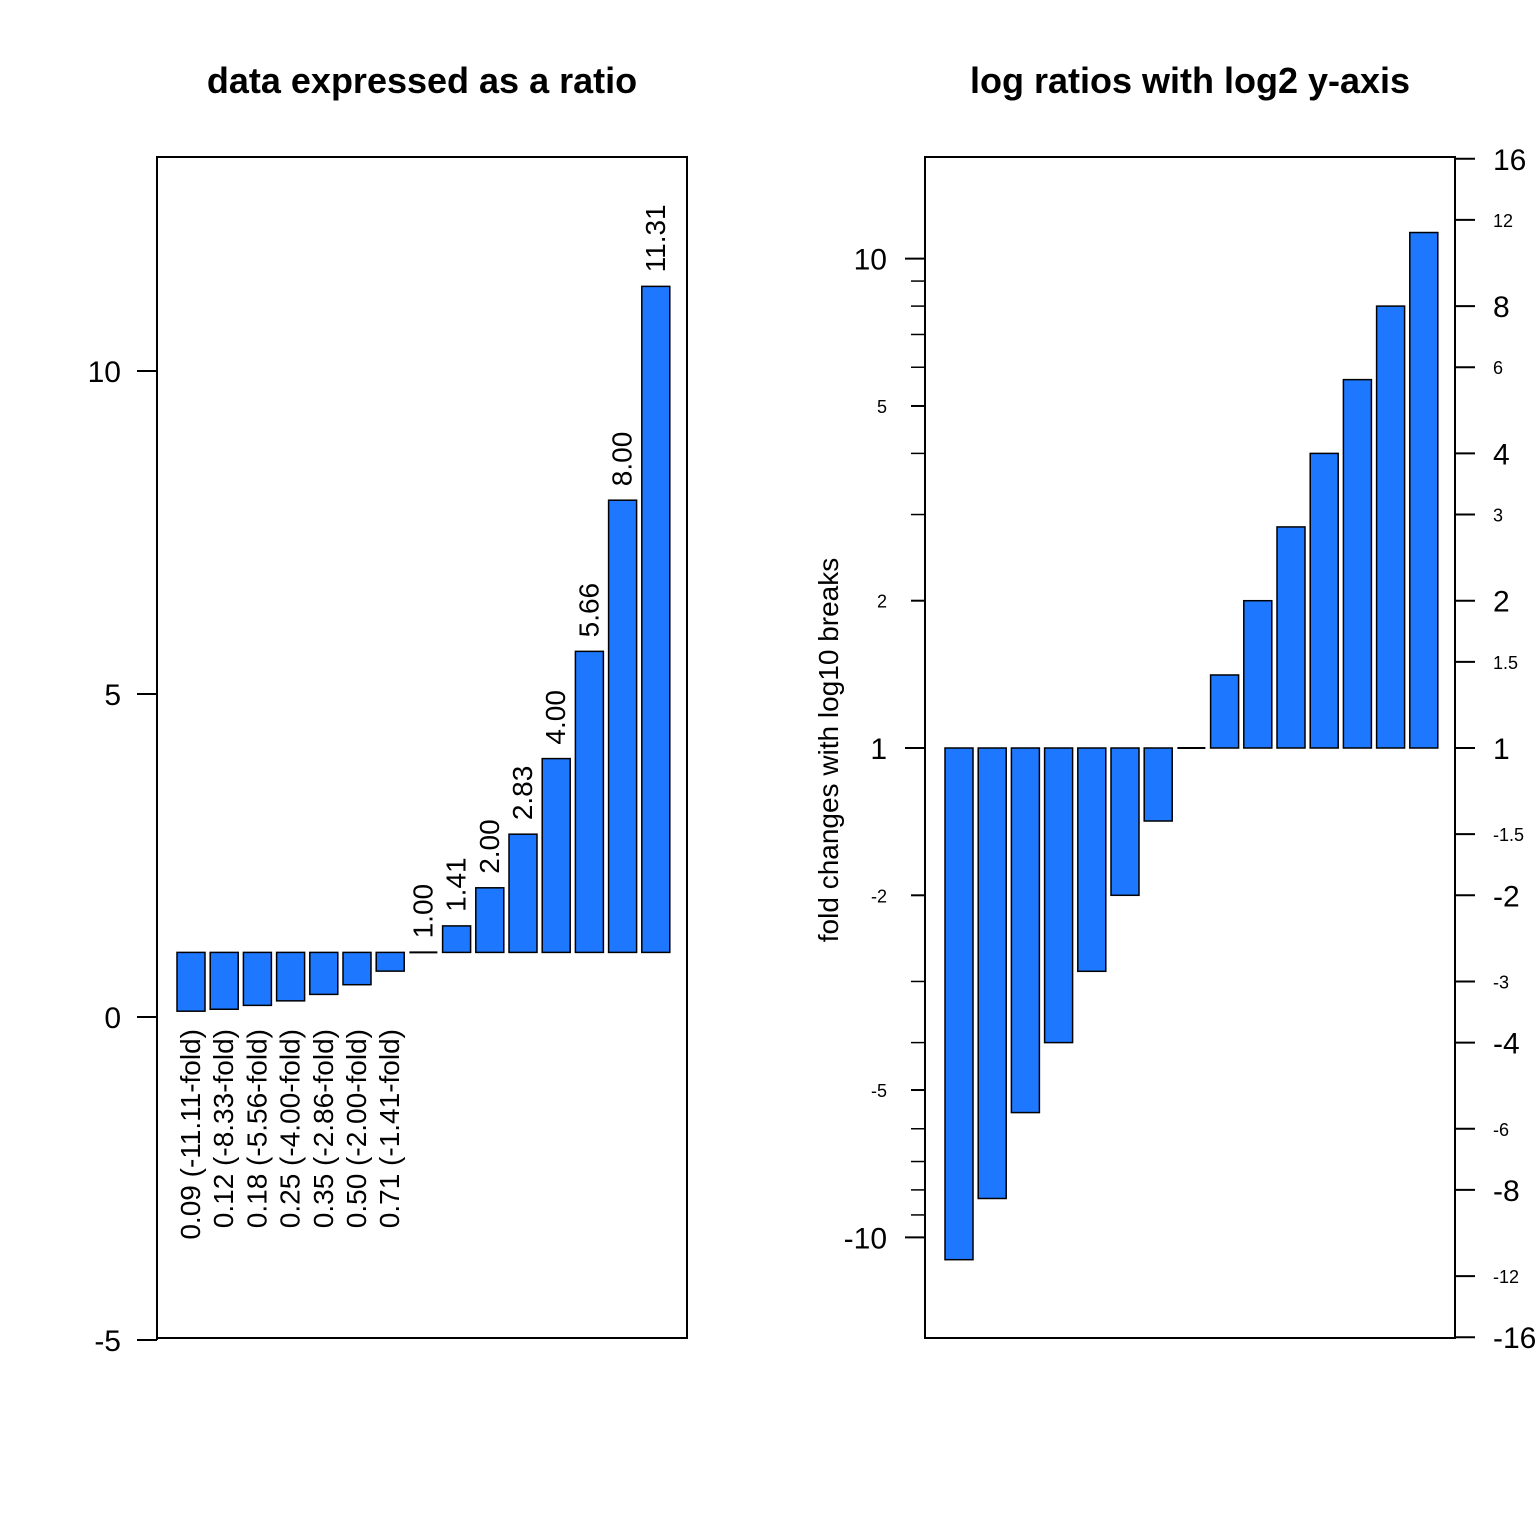 The width and height of the screenshot is (1536, 1536). Describe the element at coordinates (882, 407) in the screenshot. I see `log-left-tick-label: 5` at that location.